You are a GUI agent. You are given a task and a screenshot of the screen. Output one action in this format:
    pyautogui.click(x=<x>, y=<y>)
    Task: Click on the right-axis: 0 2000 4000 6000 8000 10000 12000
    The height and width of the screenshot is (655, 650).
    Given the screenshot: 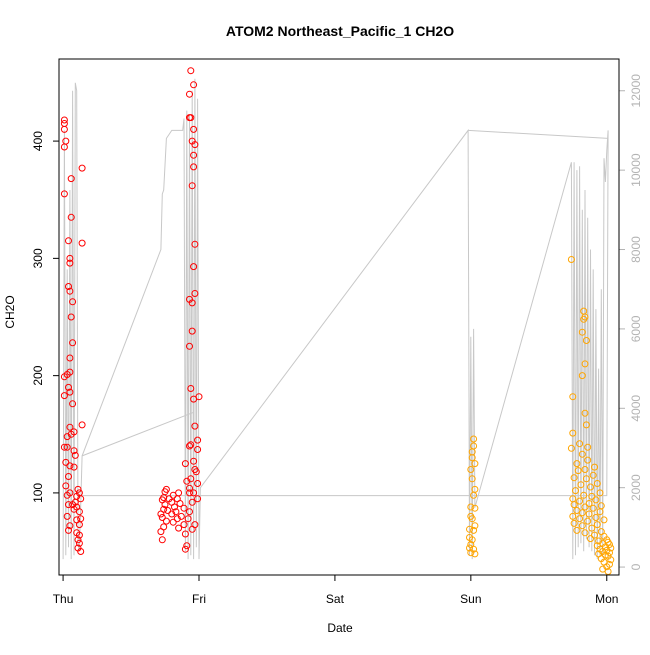 What is the action you would take?
    pyautogui.click(x=630, y=322)
    